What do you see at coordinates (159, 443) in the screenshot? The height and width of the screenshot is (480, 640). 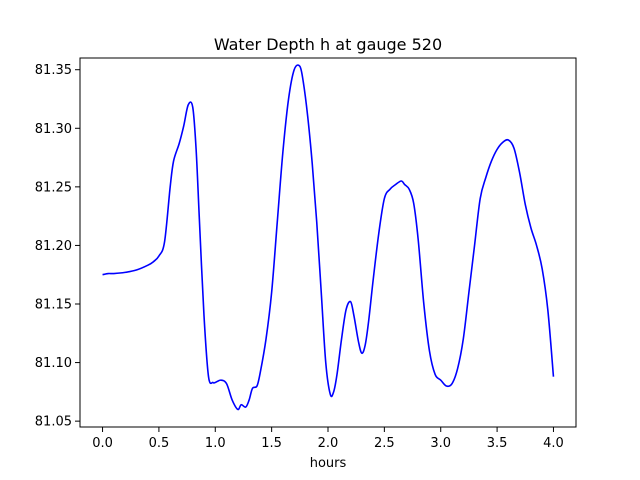 I see `x-tick-label: 0.5` at bounding box center [159, 443].